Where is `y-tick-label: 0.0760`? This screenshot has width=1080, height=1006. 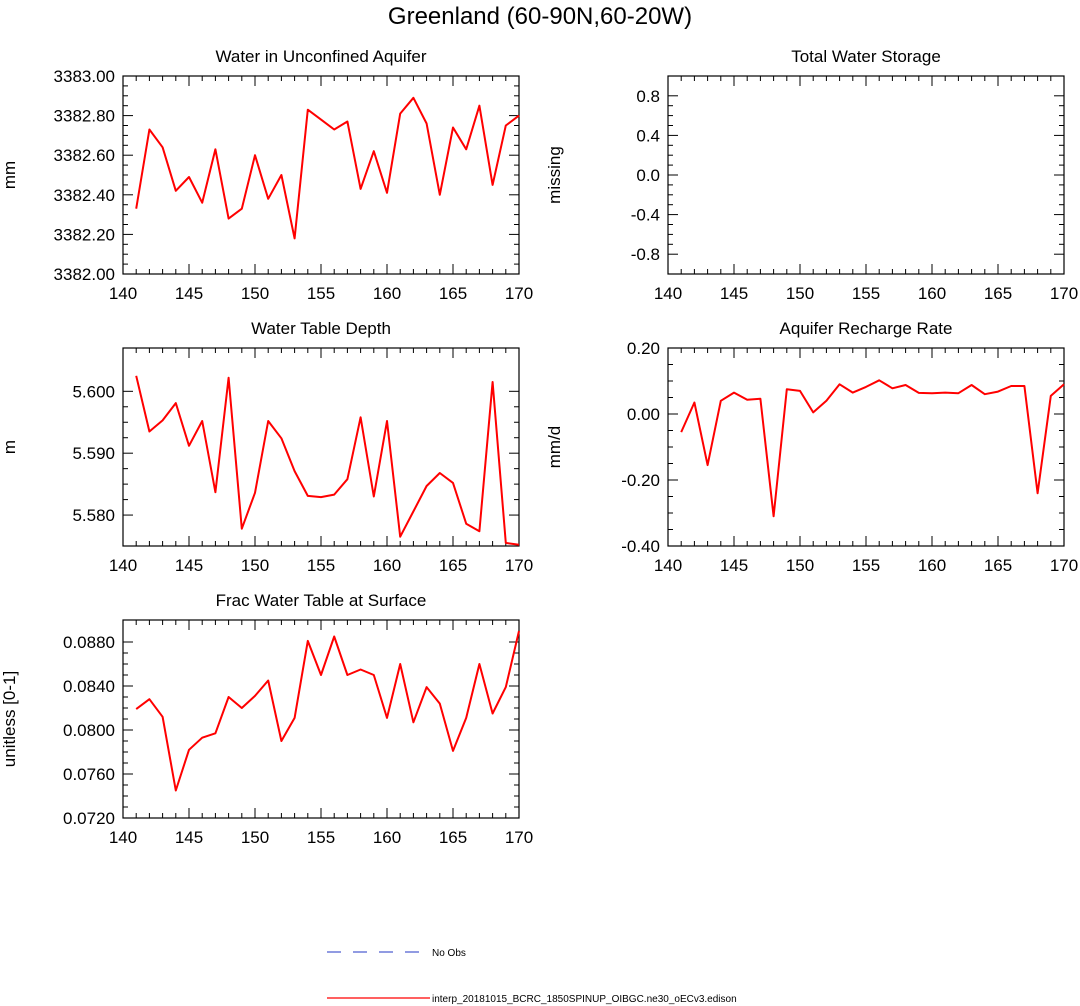
y-tick-label: 0.0760 is located at coordinates (89, 774).